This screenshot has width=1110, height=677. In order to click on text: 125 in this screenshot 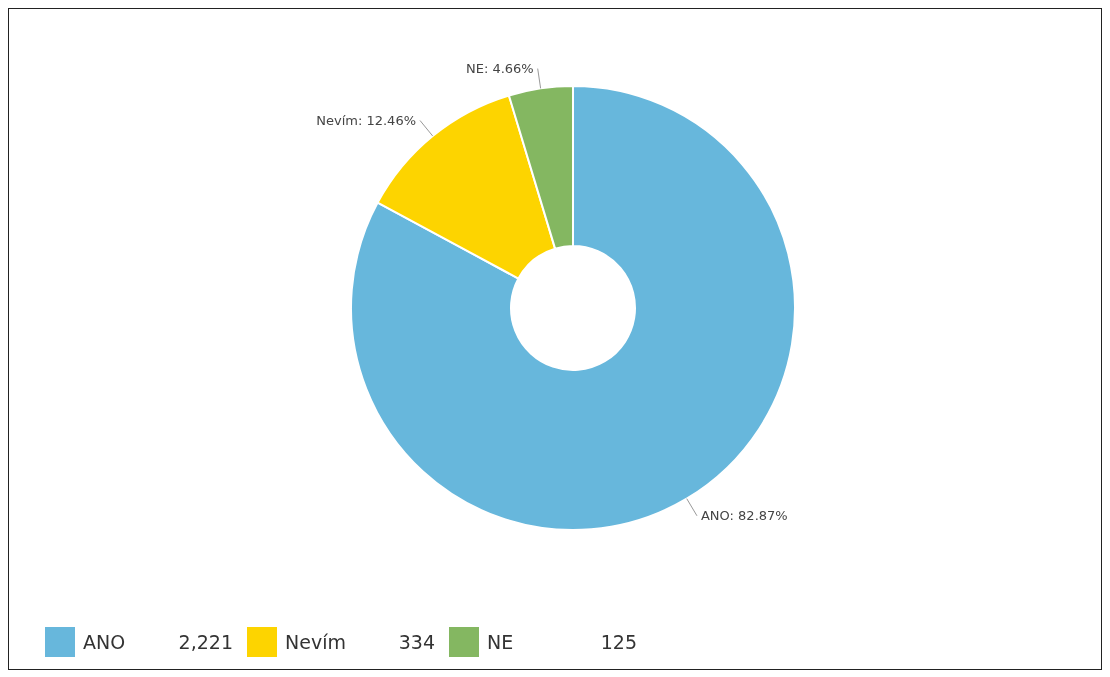, I will do `click(618, 642)`.